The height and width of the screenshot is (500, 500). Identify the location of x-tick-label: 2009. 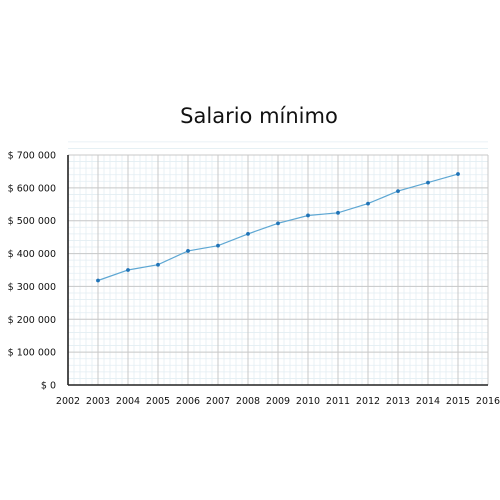
(278, 401).